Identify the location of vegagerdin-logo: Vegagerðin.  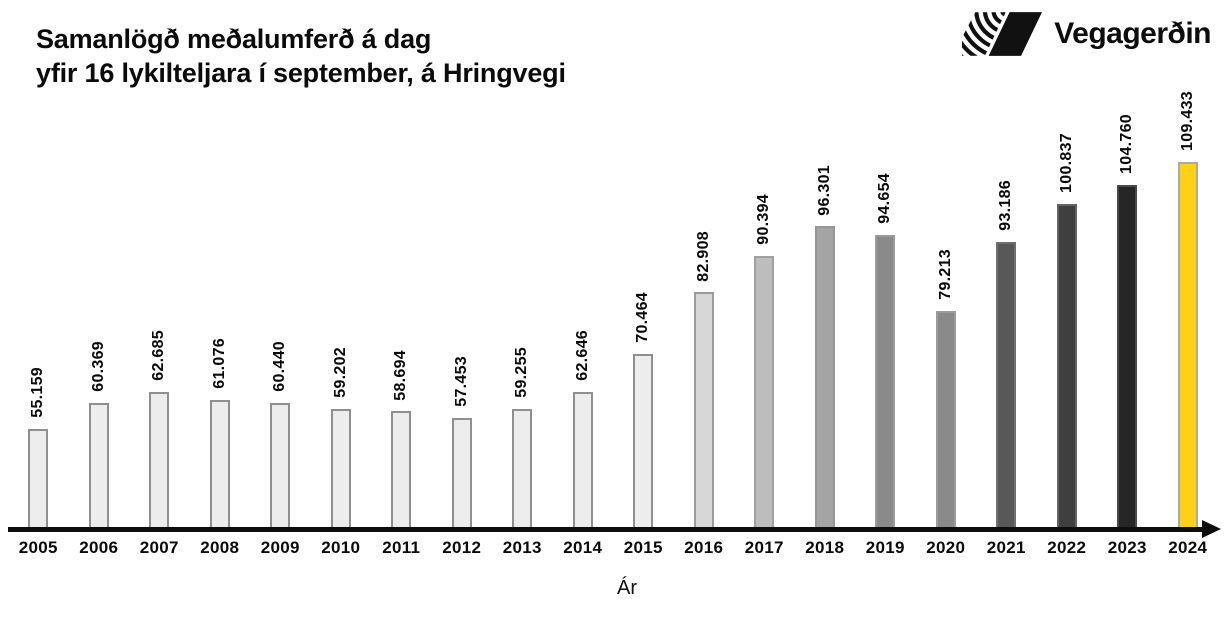
(1086, 34).